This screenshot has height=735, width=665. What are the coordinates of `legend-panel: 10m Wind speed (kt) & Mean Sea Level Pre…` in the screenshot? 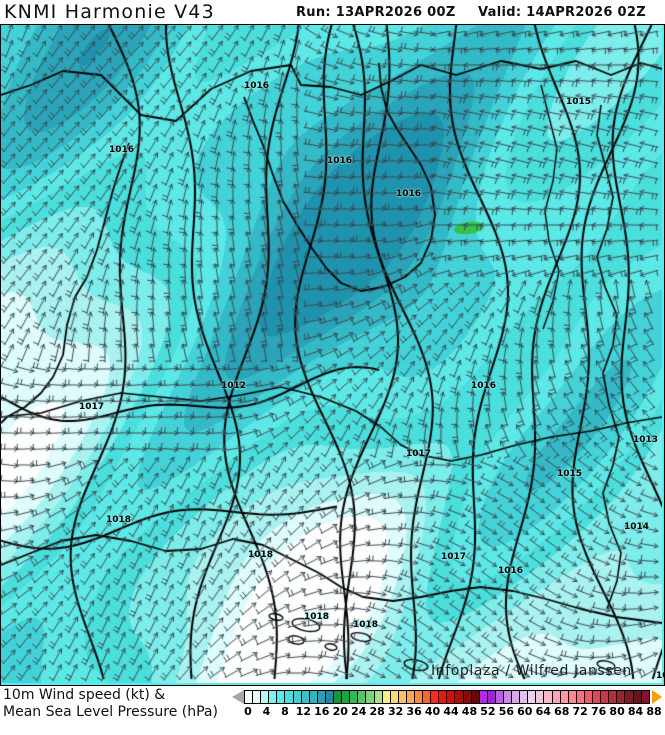 It's located at (332, 710).